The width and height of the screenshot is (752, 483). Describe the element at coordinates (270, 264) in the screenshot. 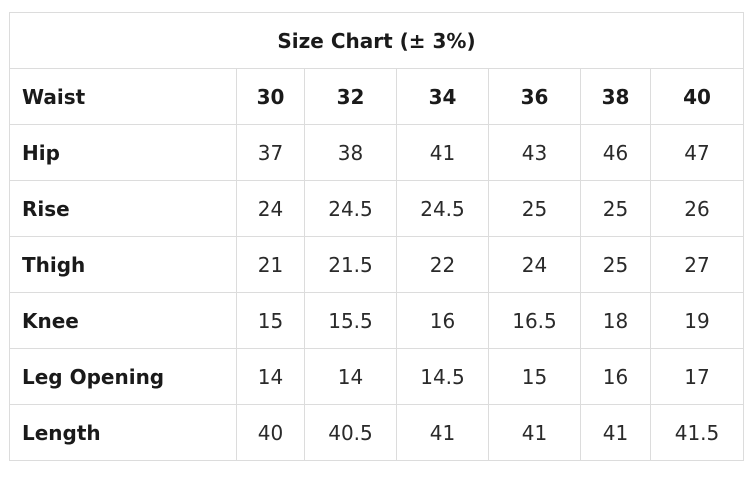

I see `table-cell: 21` at that location.